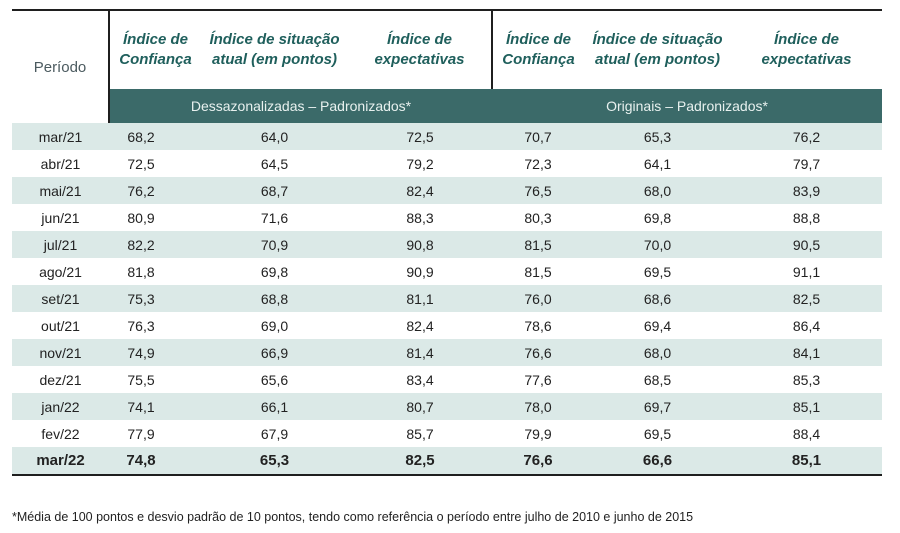 This screenshot has width=900, height=533. I want to click on value-cell: 65,3, so click(657, 136).